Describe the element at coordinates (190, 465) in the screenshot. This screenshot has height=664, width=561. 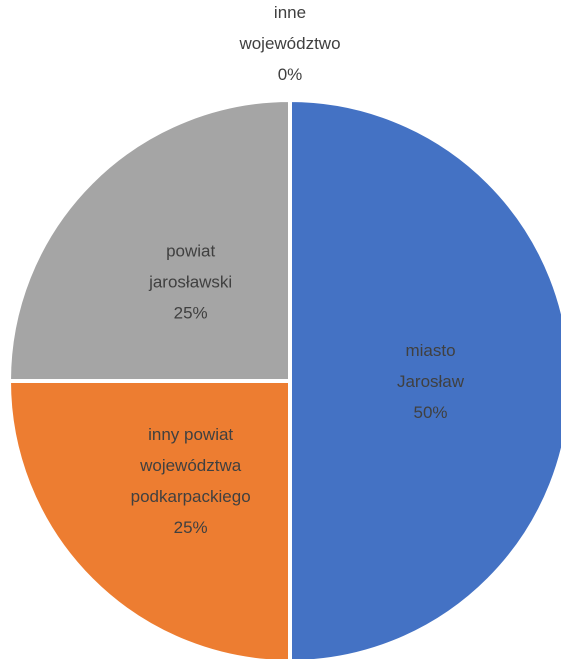
I see `slice-label-line: województwa` at that location.